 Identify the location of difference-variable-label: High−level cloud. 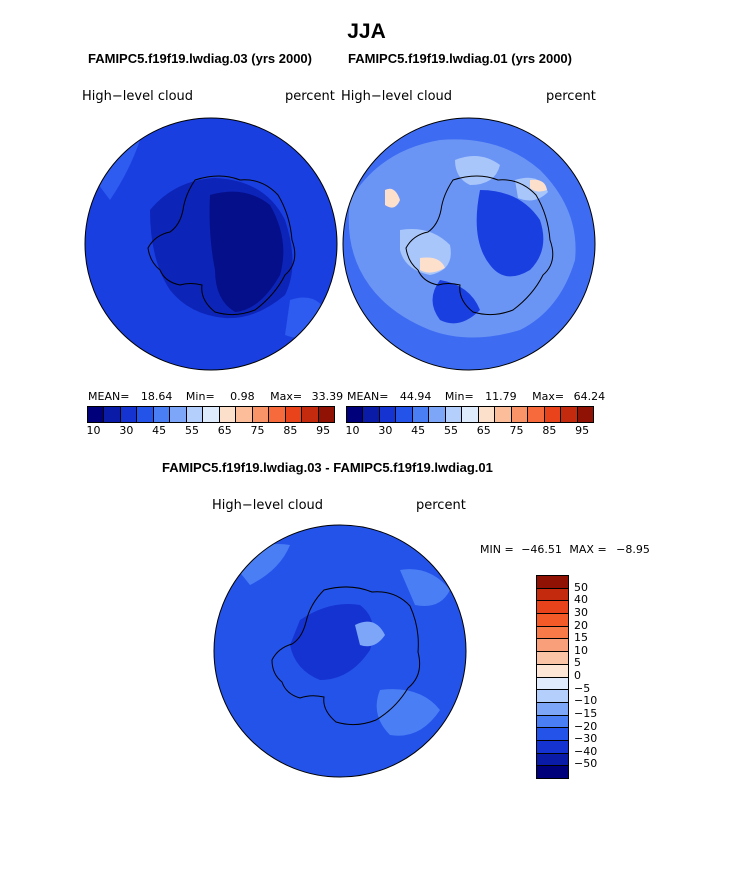
(268, 505).